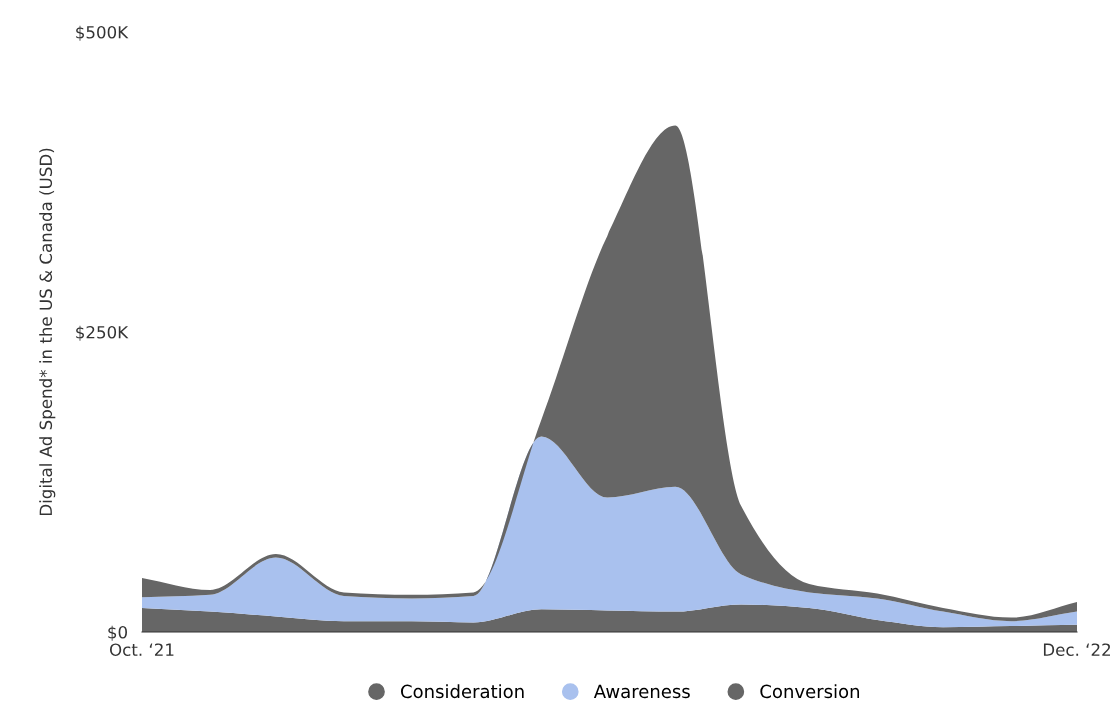  I want to click on legend-label: Conversion, so click(810, 691).